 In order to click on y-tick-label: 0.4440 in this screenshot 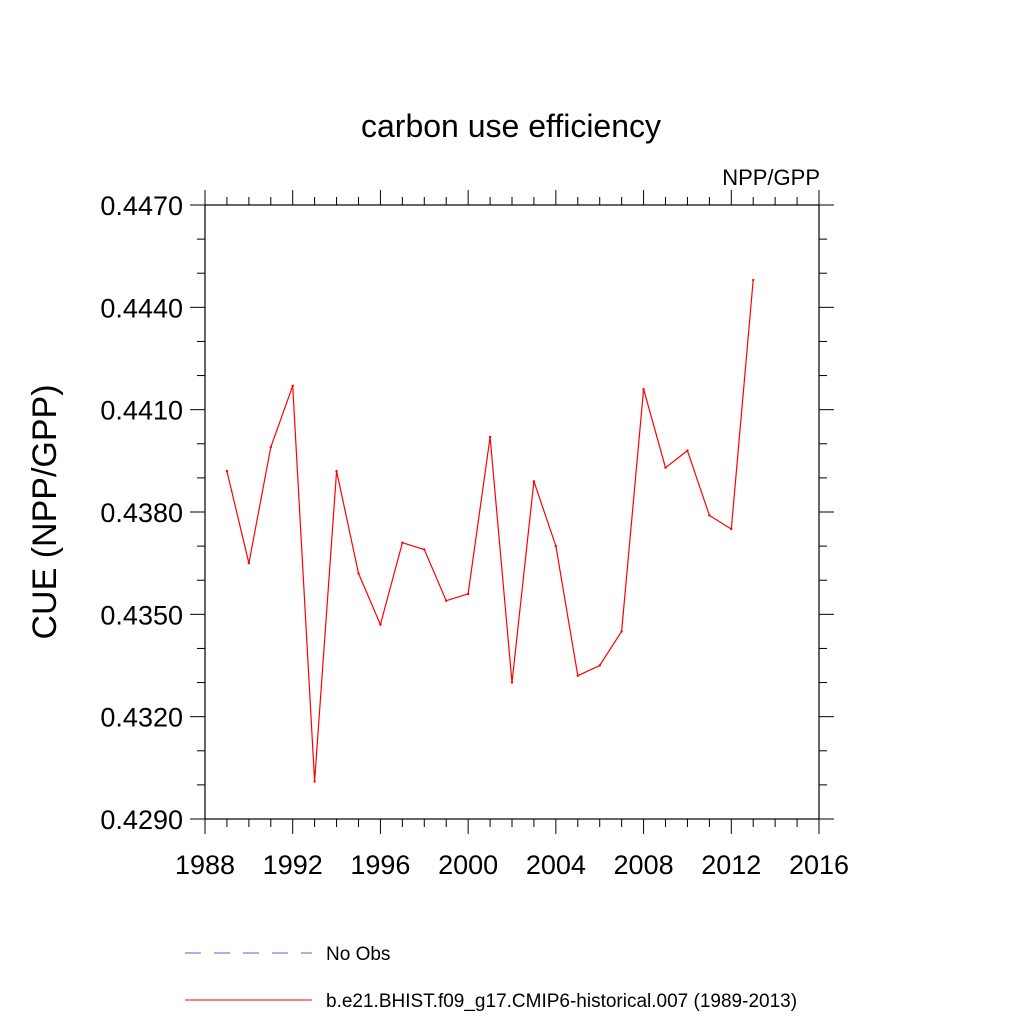, I will do `click(141, 308)`.